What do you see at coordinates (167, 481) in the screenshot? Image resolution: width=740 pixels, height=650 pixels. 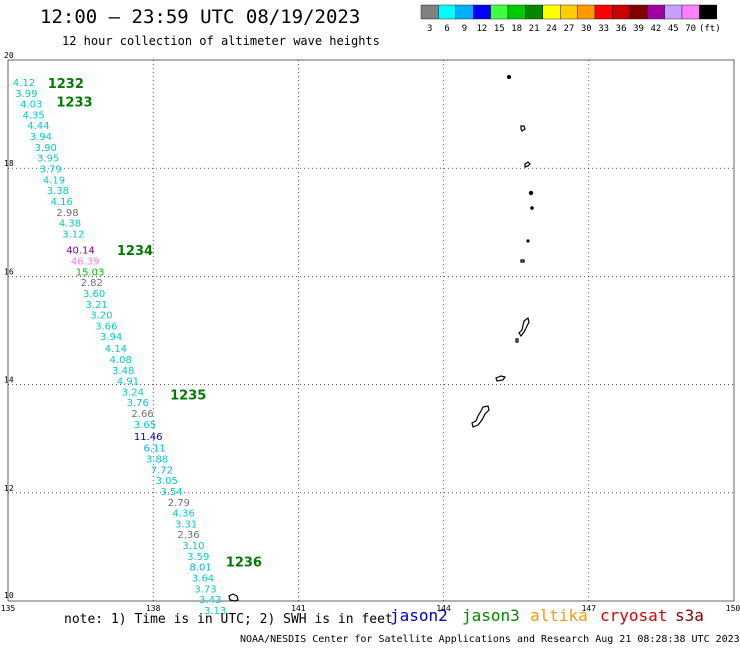 I see `wave-height-value: 3.05` at bounding box center [167, 481].